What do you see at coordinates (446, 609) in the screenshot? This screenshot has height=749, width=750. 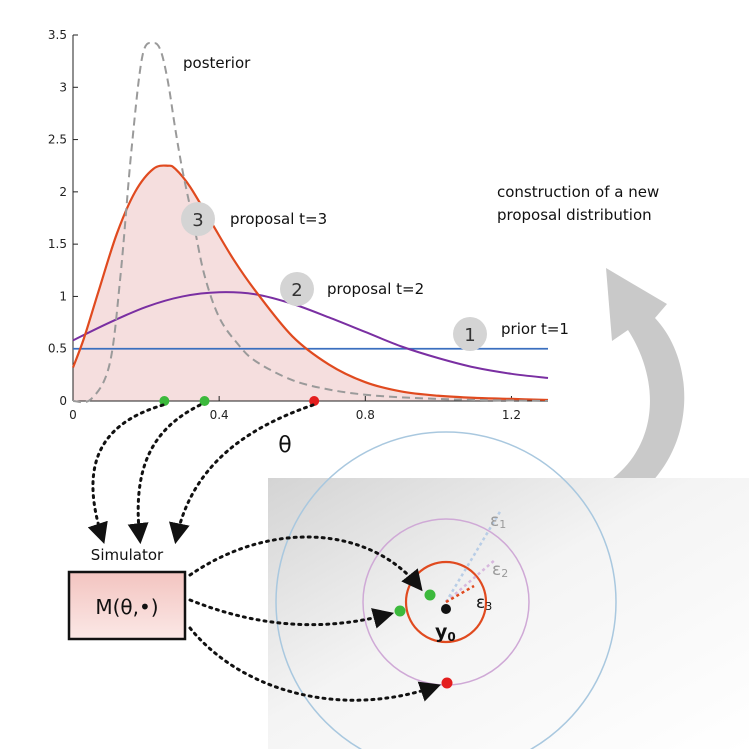 I see `observed-data-point` at bounding box center [446, 609].